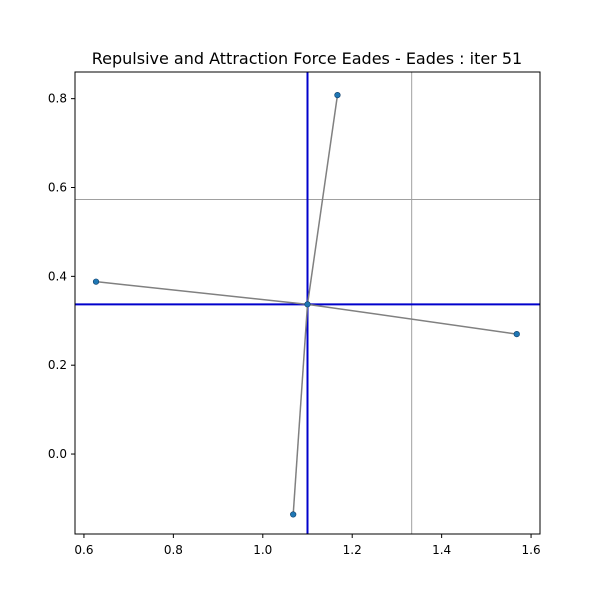 This screenshot has width=600, height=600. What do you see at coordinates (57, 276) in the screenshot?
I see `y-tick-label-2: 0.4` at bounding box center [57, 276].